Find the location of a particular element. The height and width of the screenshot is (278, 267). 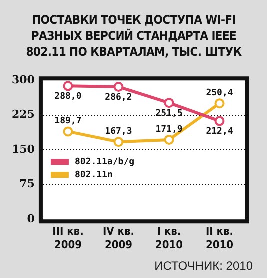

x-tick-label: II кв. 2010 is located at coordinates (220, 238).